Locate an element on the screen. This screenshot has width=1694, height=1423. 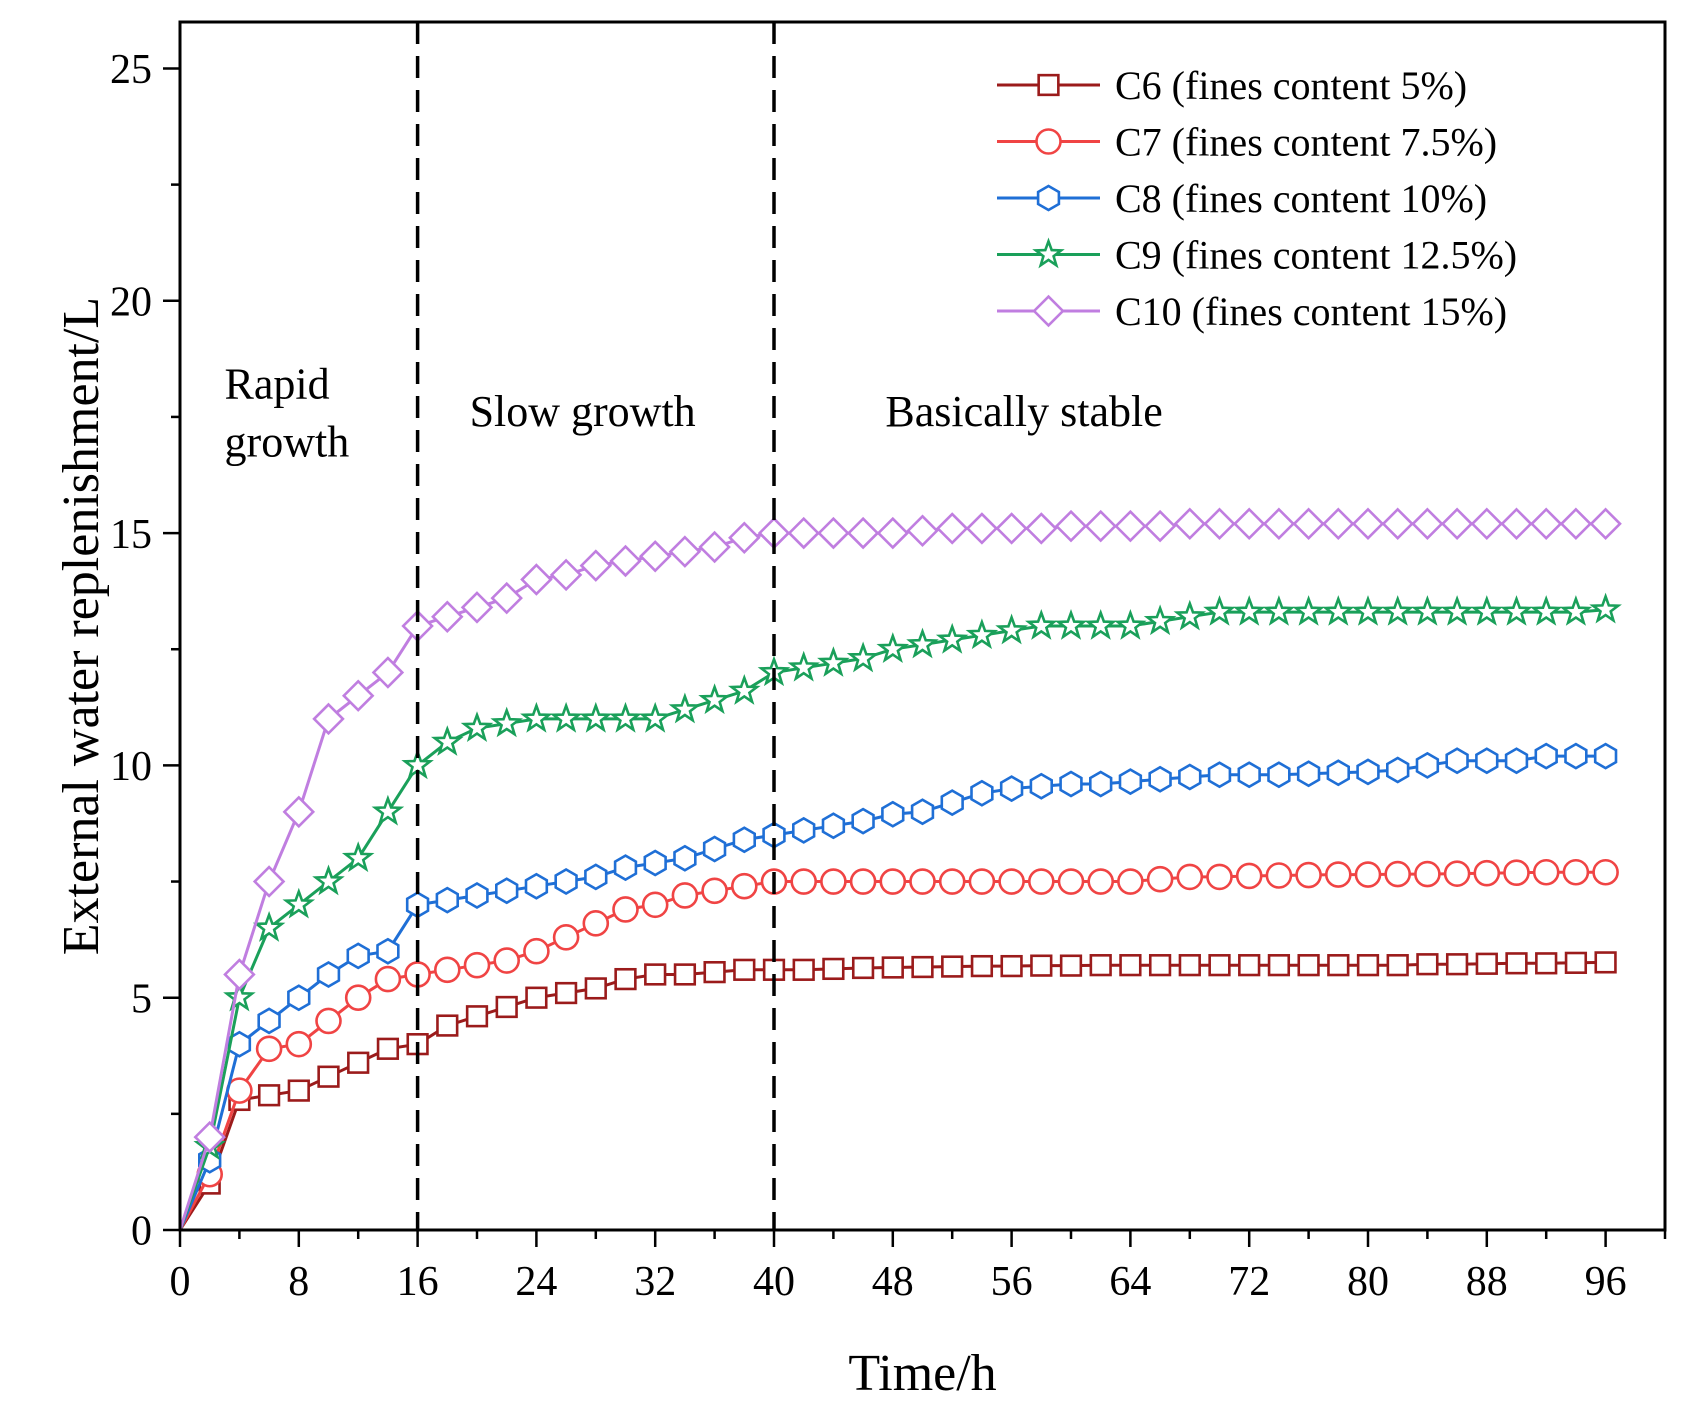
phase-label-rapid: Rapid is located at coordinates (277, 383).